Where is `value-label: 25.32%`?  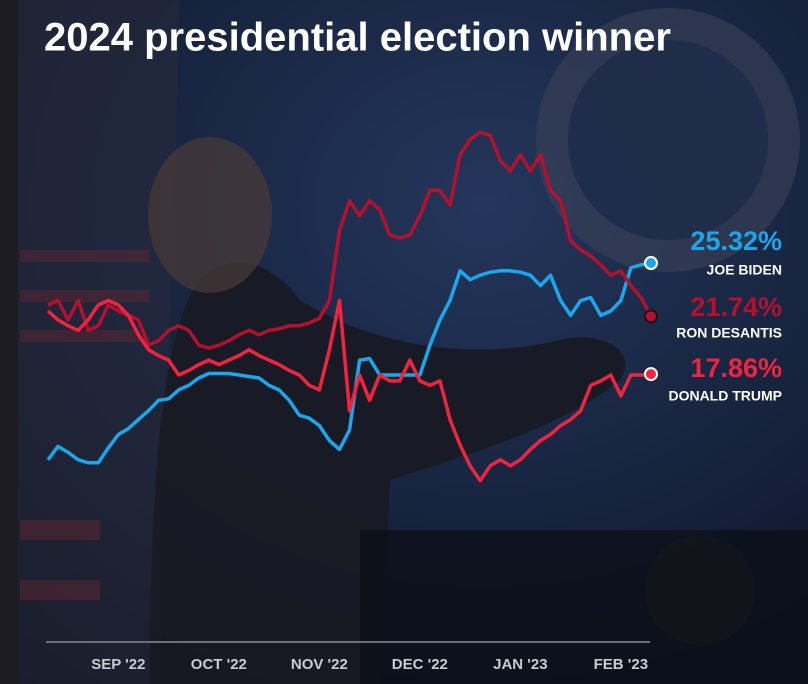
value-label: 25.32% is located at coordinates (736, 241).